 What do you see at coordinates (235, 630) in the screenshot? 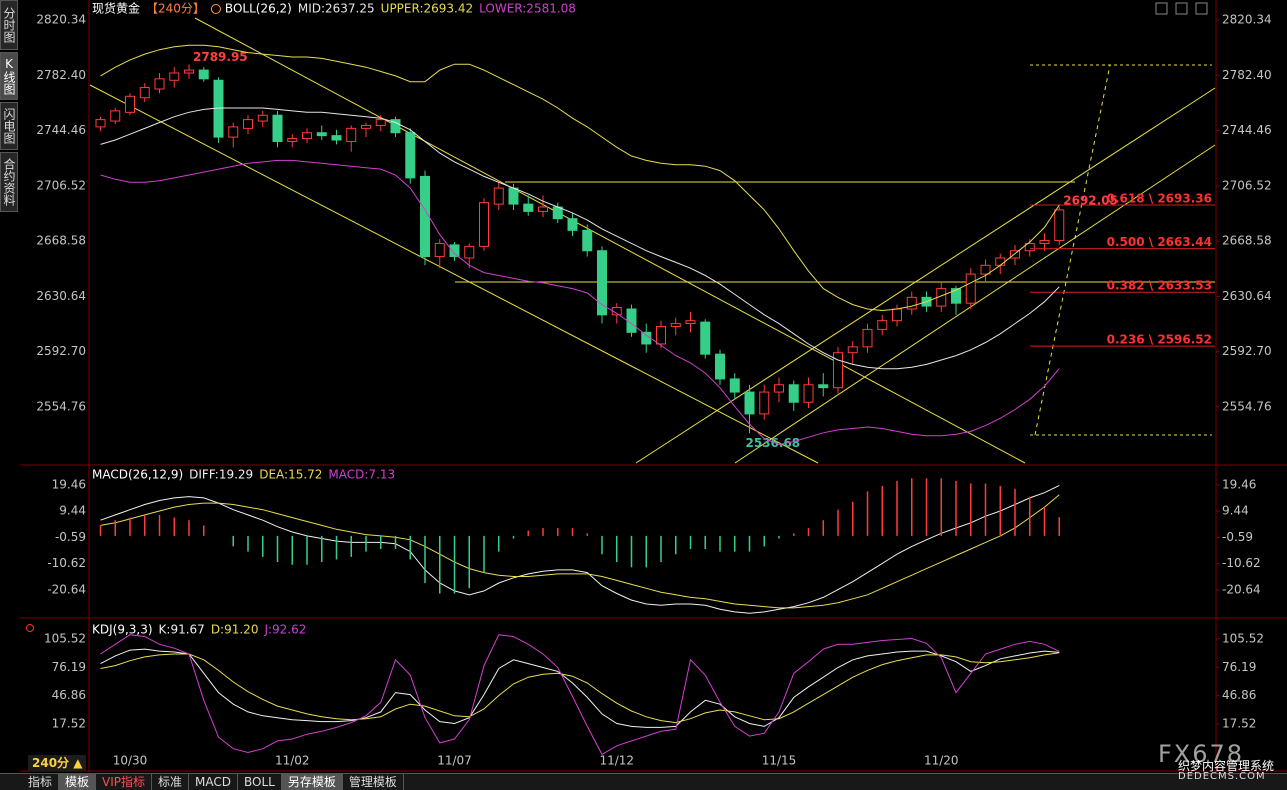
I see `legend-text: D:91.20` at bounding box center [235, 630].